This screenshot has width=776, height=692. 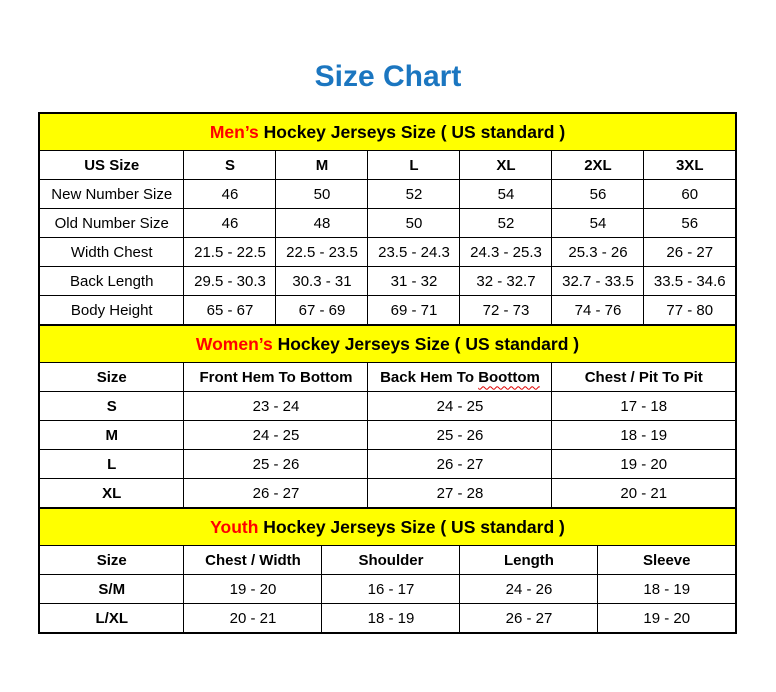 I want to click on row-label: Old Number Size, so click(x=111, y=223).